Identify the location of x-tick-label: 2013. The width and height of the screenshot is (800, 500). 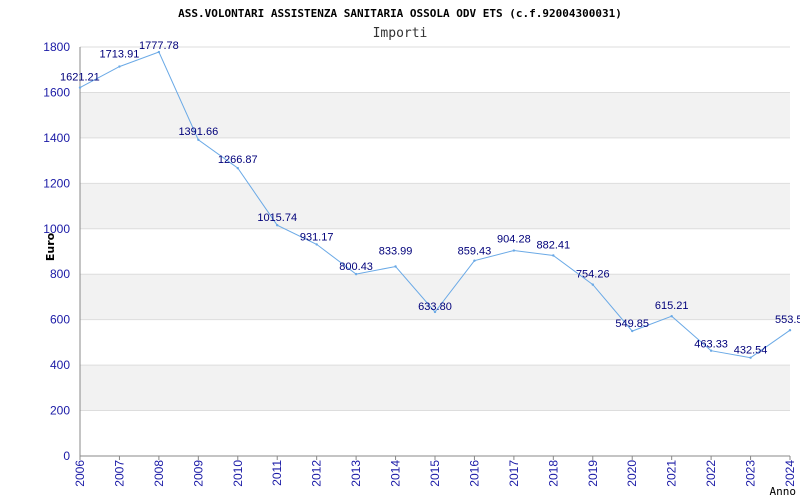
(356, 473).